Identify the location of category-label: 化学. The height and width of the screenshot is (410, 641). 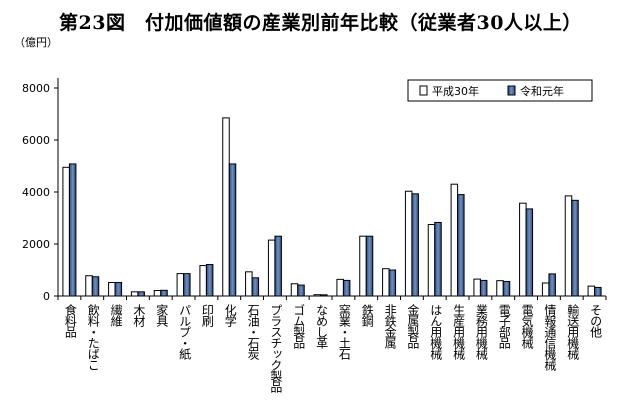
(230, 315).